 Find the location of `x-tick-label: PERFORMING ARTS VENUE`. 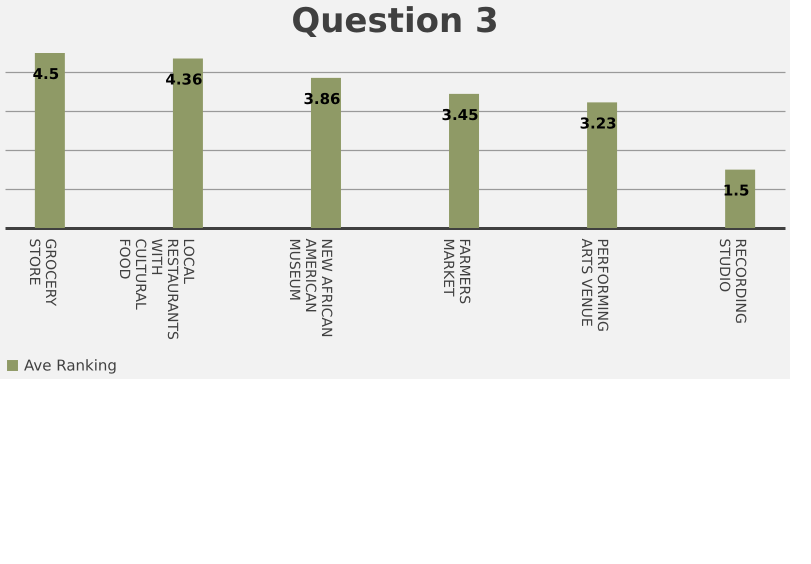

x-tick-label: PERFORMING ARTS VENUE is located at coordinates (594, 285).